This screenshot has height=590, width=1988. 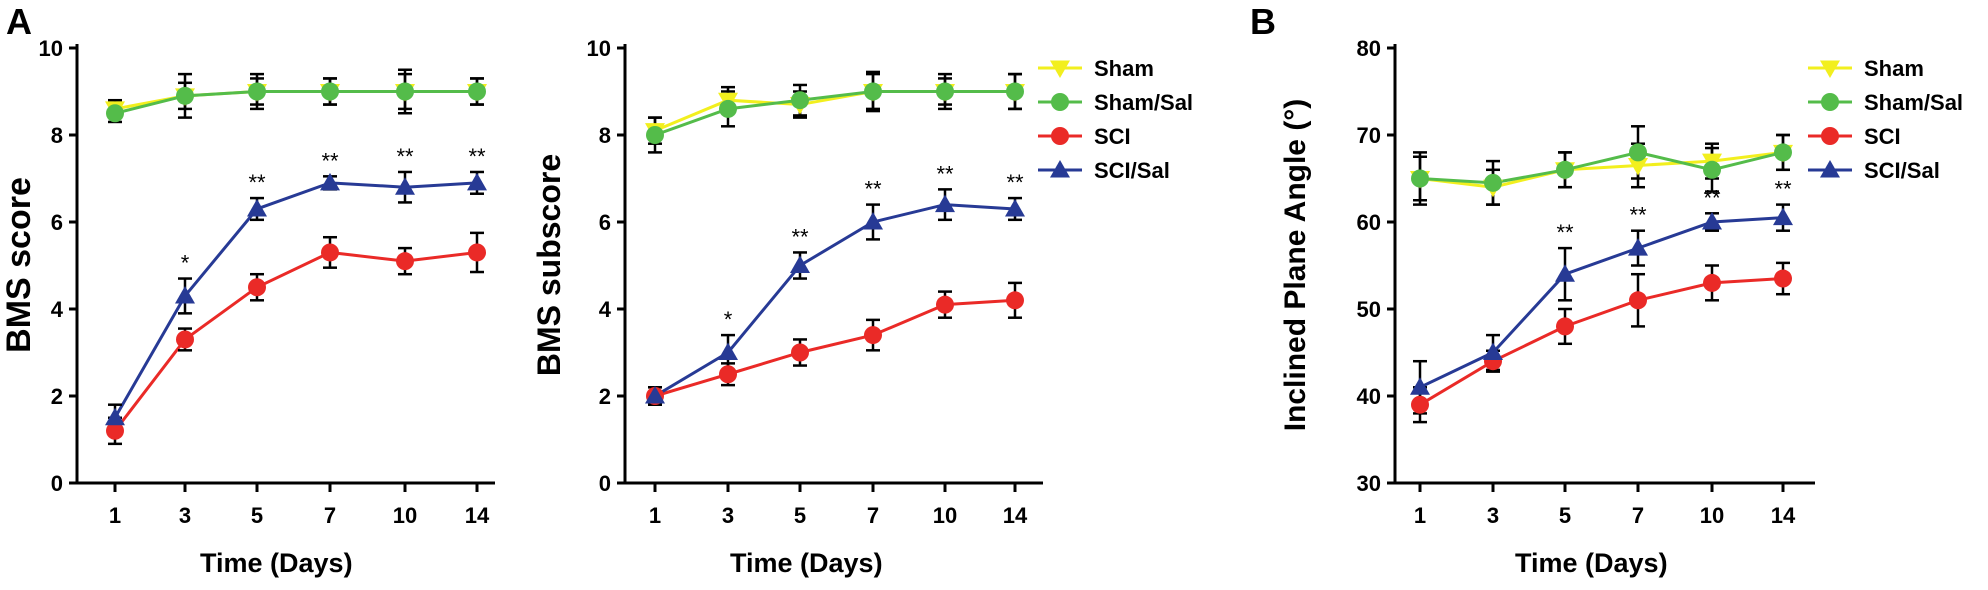 What do you see at coordinates (1369, 309) in the screenshot?
I see `y-tick-label: 50` at bounding box center [1369, 309].